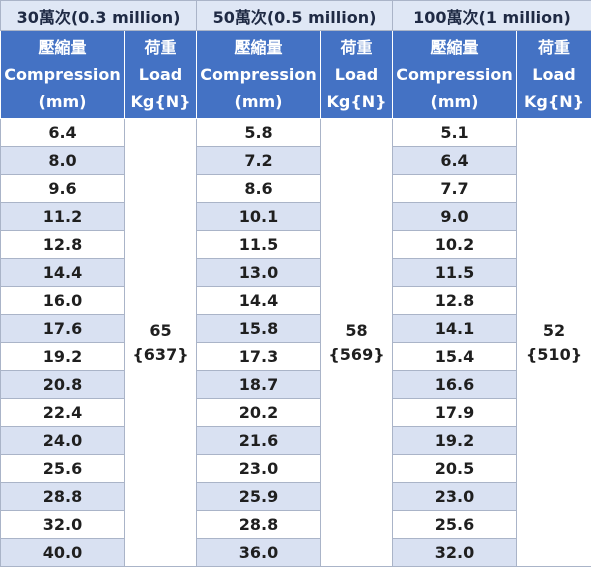  What do you see at coordinates (454, 328) in the screenshot?
I see `compression-cell: 14.1` at bounding box center [454, 328].